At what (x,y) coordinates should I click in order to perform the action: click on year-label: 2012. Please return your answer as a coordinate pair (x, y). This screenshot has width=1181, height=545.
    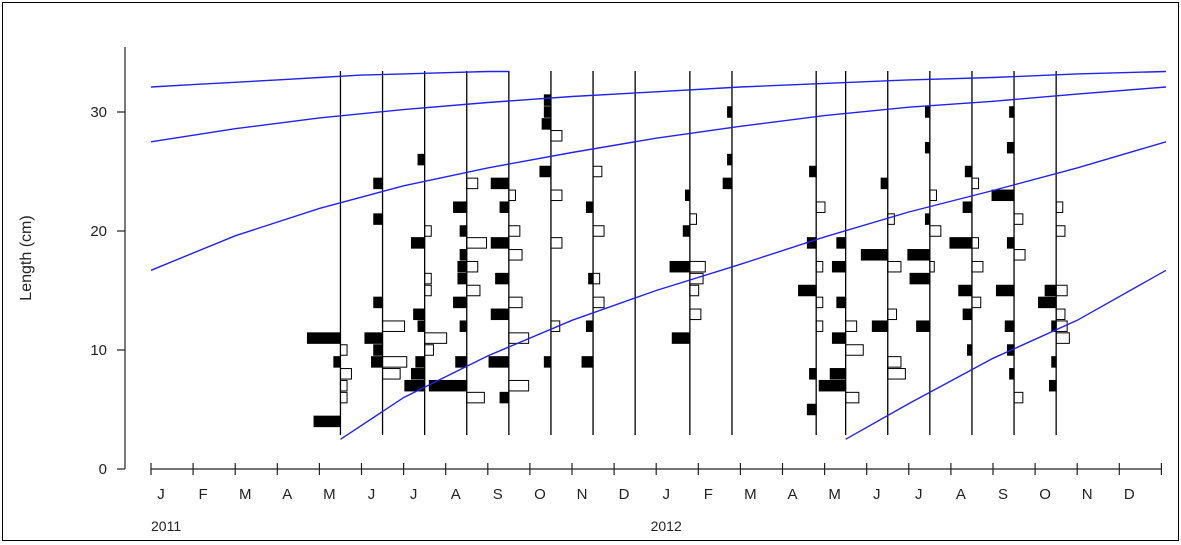
    Looking at the image, I should click on (666, 526).